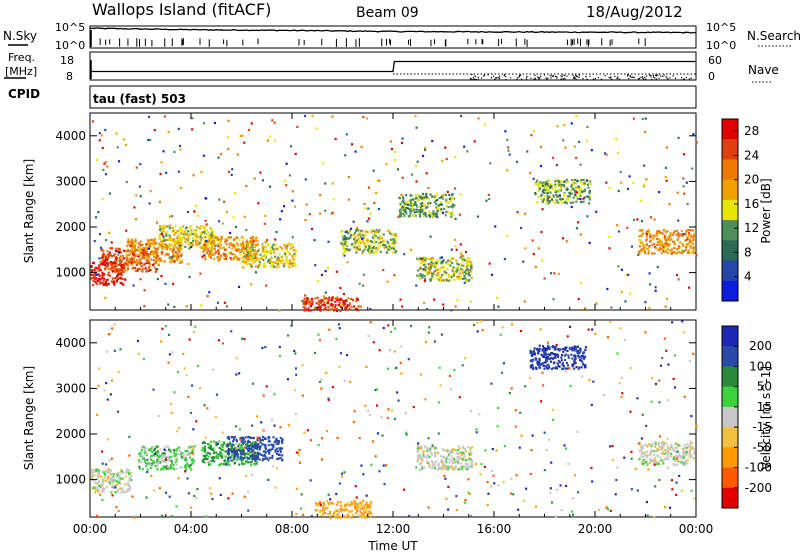 The height and width of the screenshot is (554, 800). I want to click on beam-title: Beam 09, so click(387, 13).